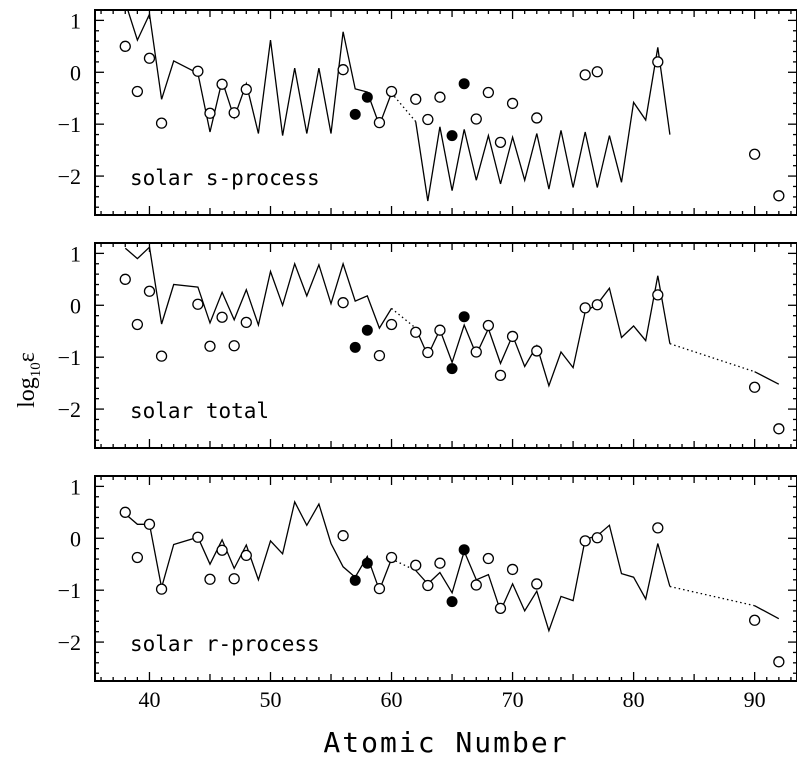 This screenshot has width=797, height=757. I want to click on x-tick-label: 90, so click(755, 699).